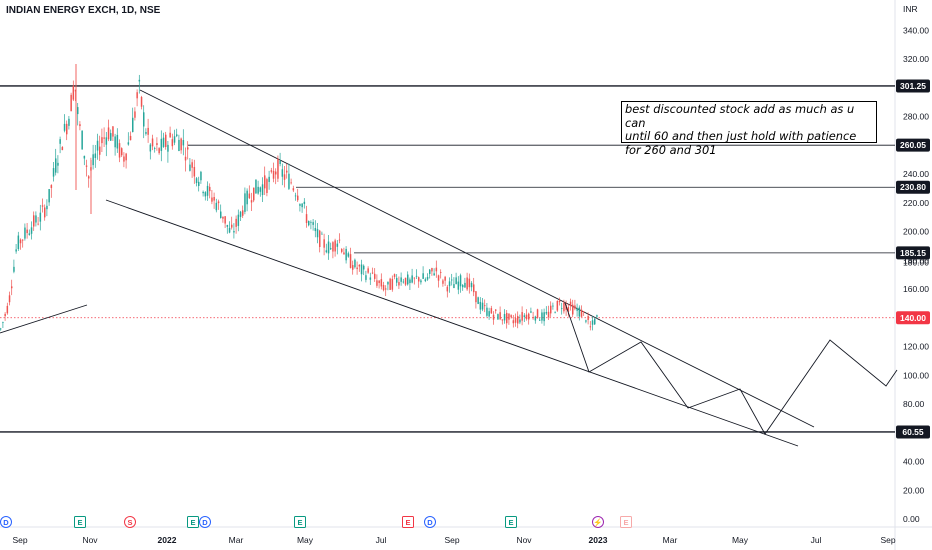  Describe the element at coordinates (916, 174) in the screenshot. I see `y-tick-label: 240.00` at that location.